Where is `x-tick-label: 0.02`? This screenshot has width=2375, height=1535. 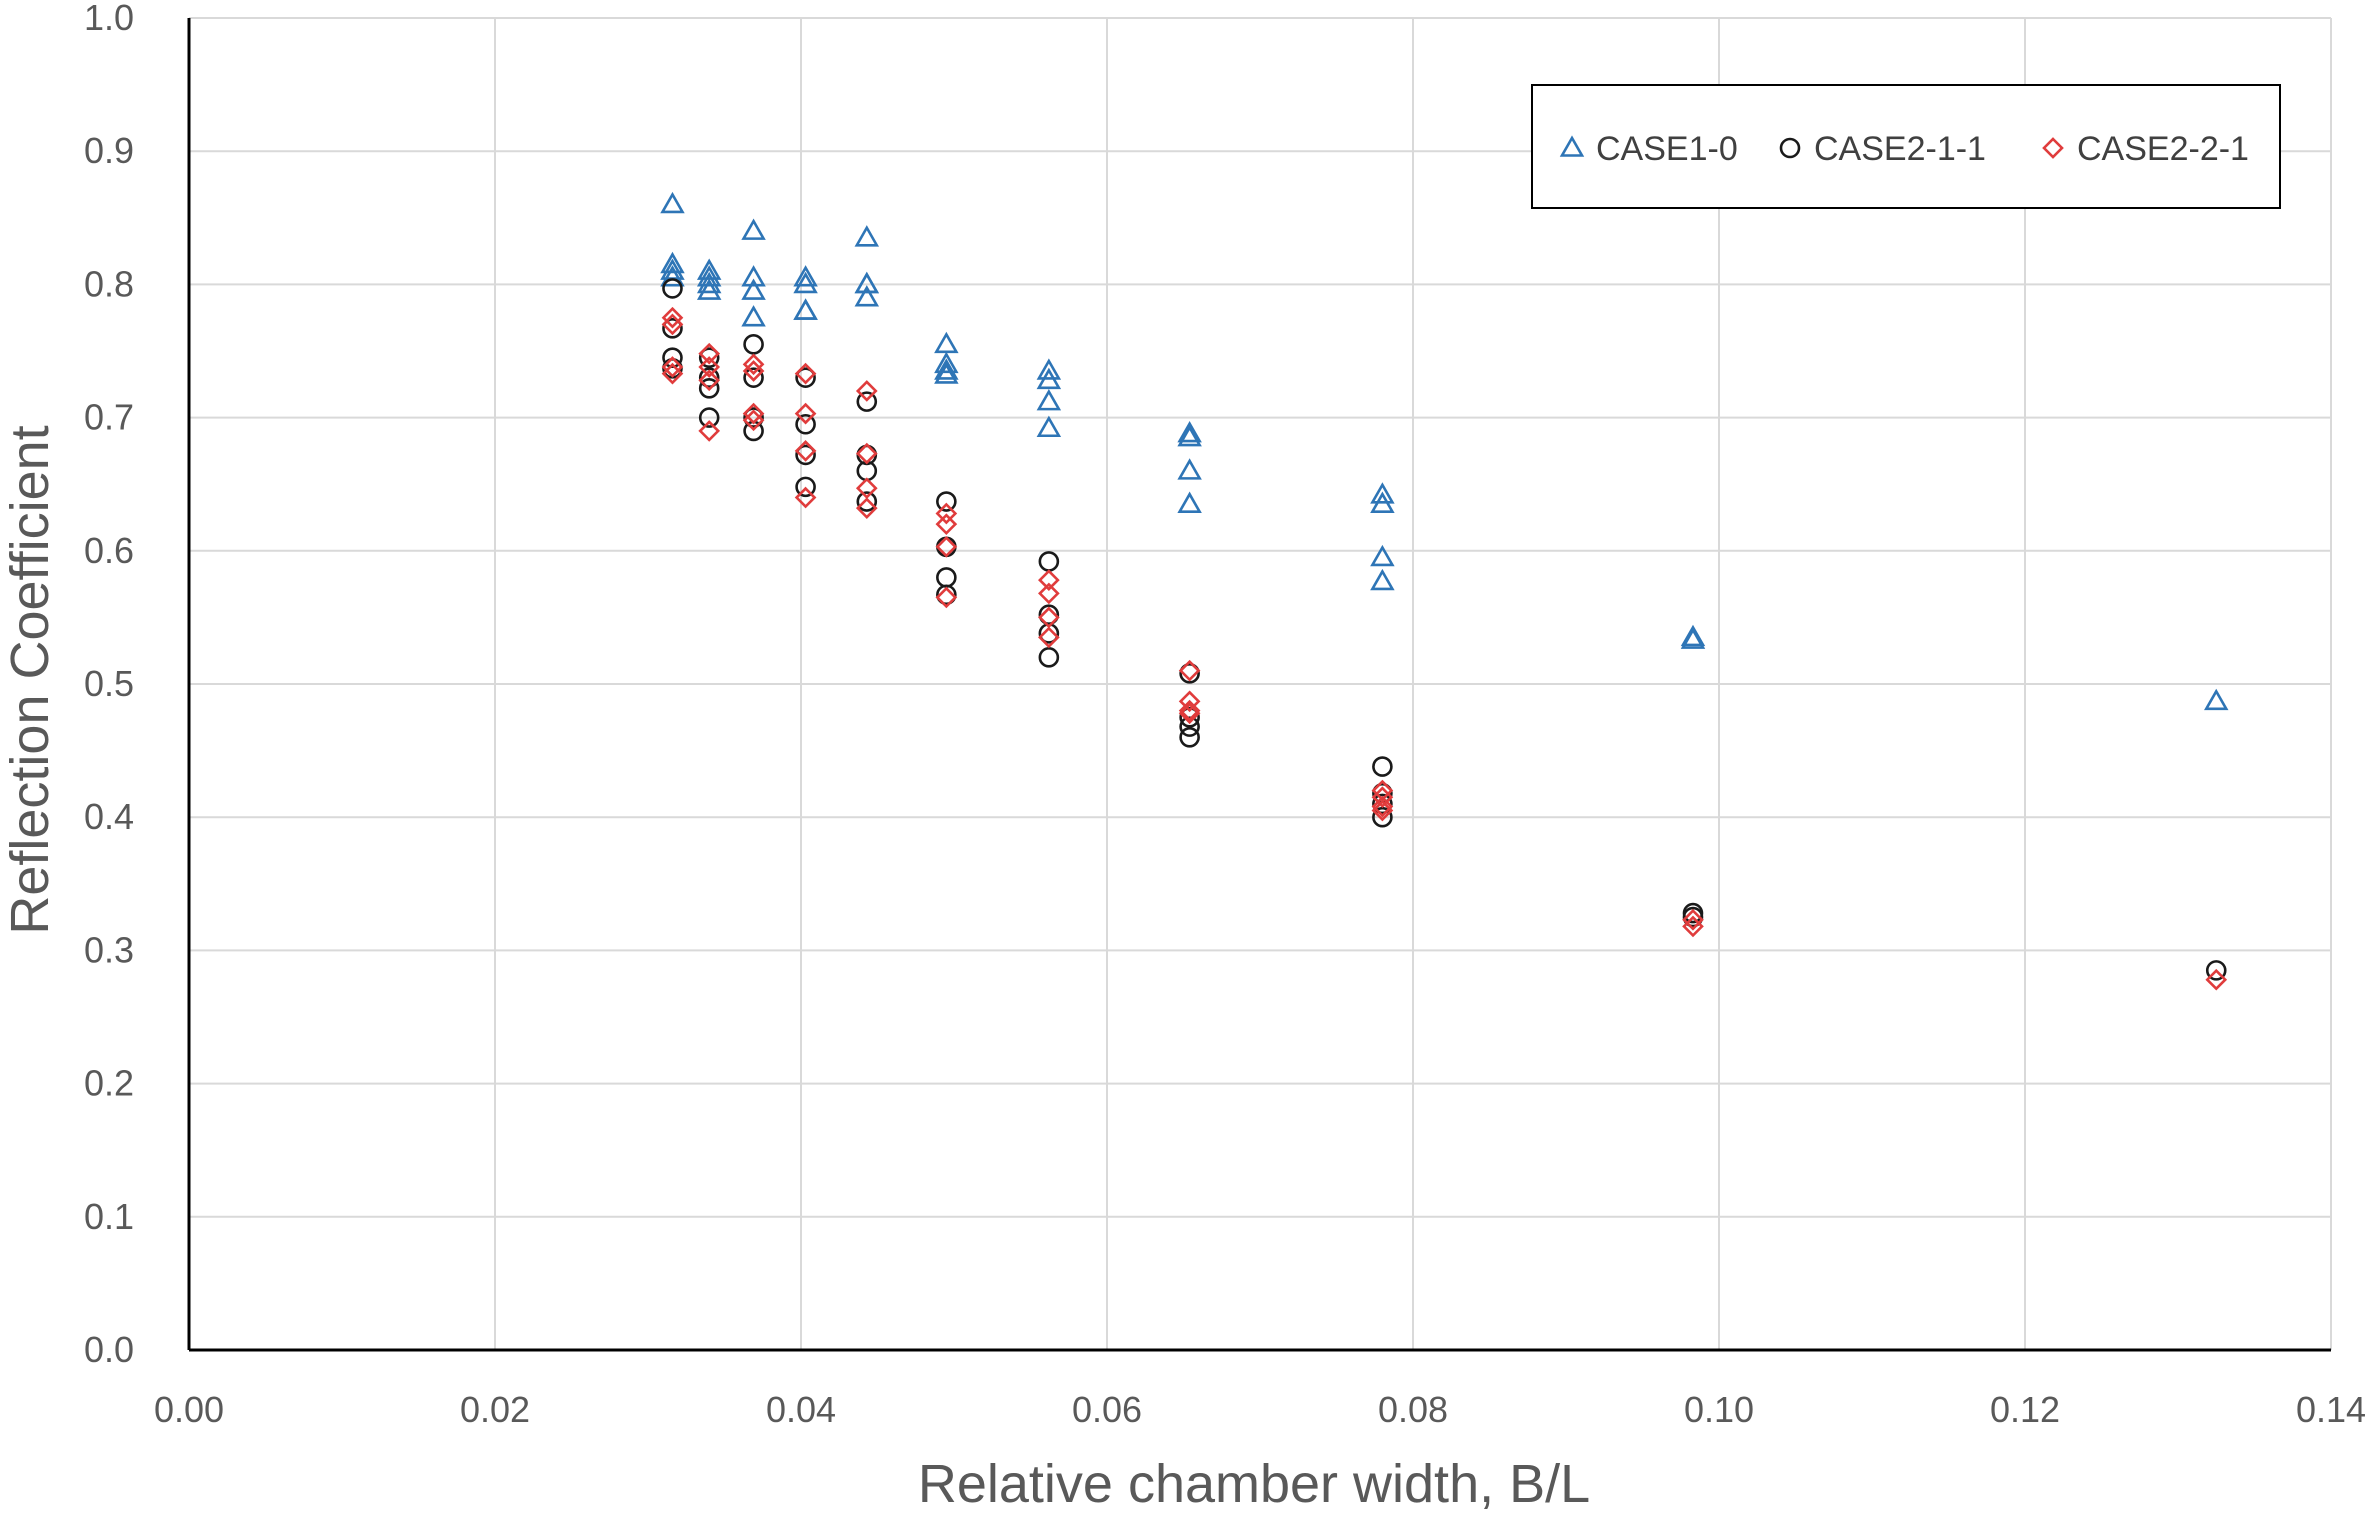 x-tick-label: 0.02 is located at coordinates (495, 1409).